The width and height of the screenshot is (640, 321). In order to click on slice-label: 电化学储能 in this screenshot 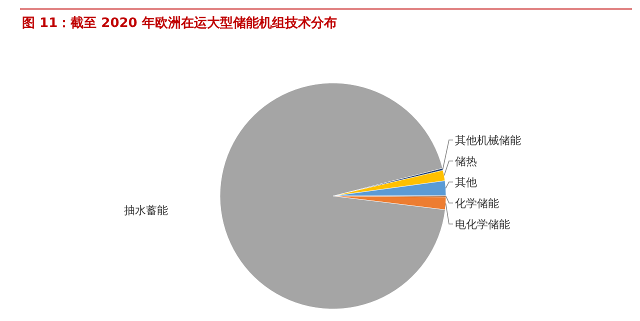, I will do `click(482, 224)`.